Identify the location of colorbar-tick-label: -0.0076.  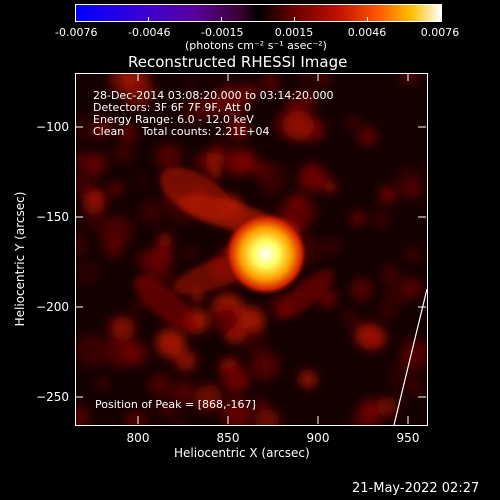
(76, 32).